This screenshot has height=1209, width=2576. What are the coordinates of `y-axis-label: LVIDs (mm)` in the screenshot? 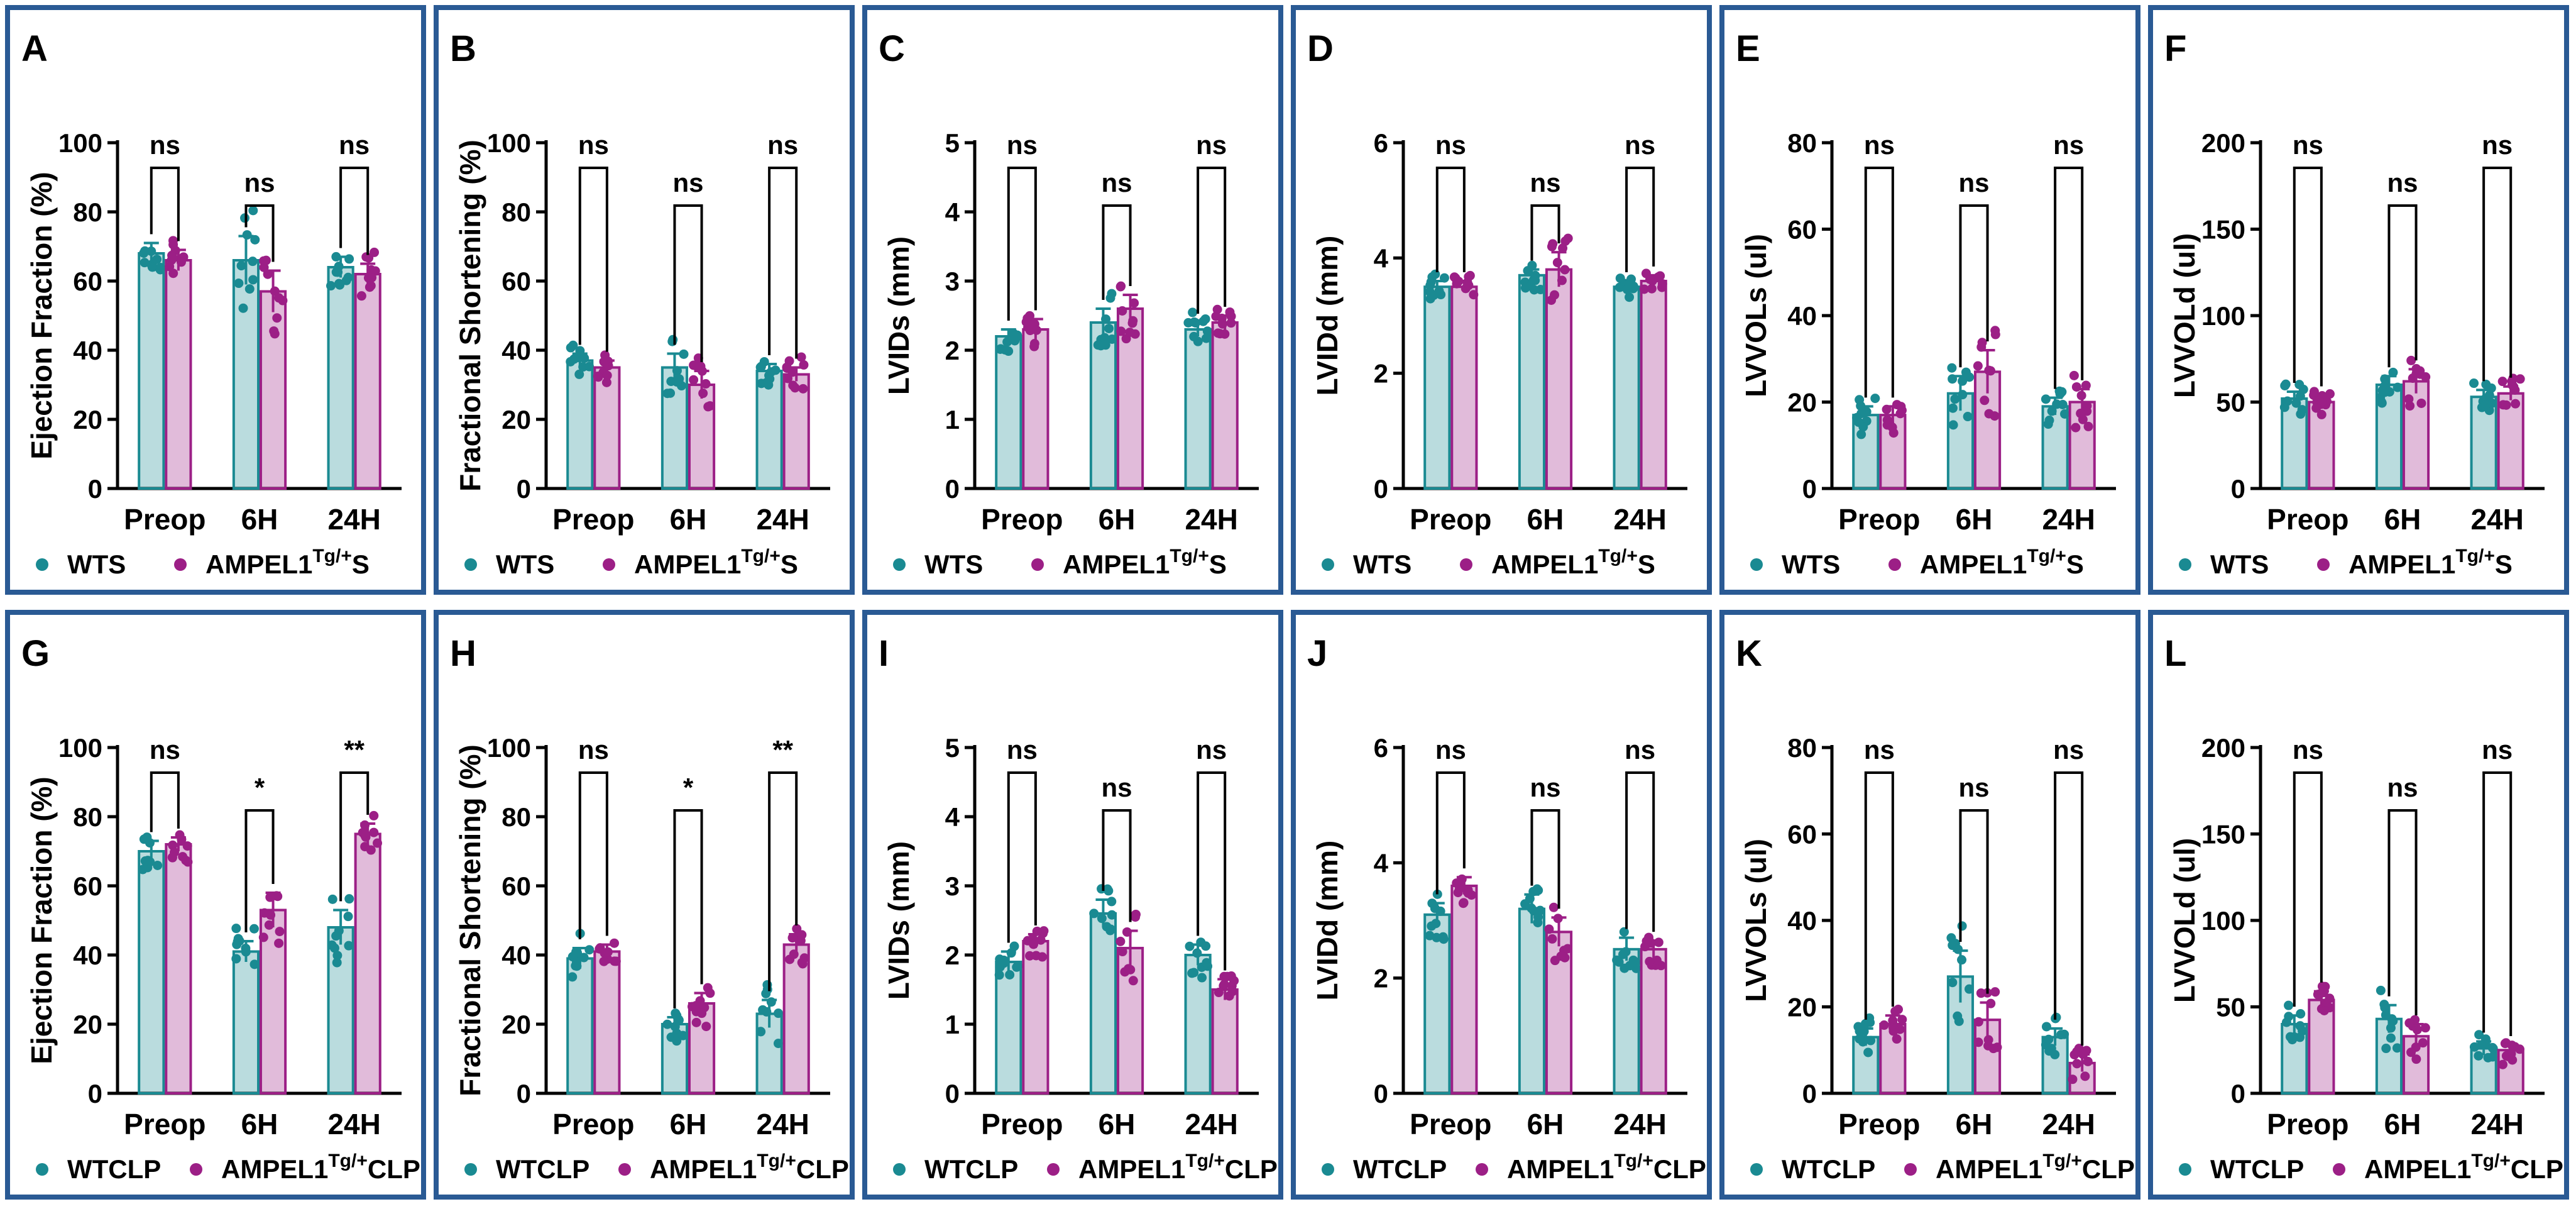 It's located at (898, 920).